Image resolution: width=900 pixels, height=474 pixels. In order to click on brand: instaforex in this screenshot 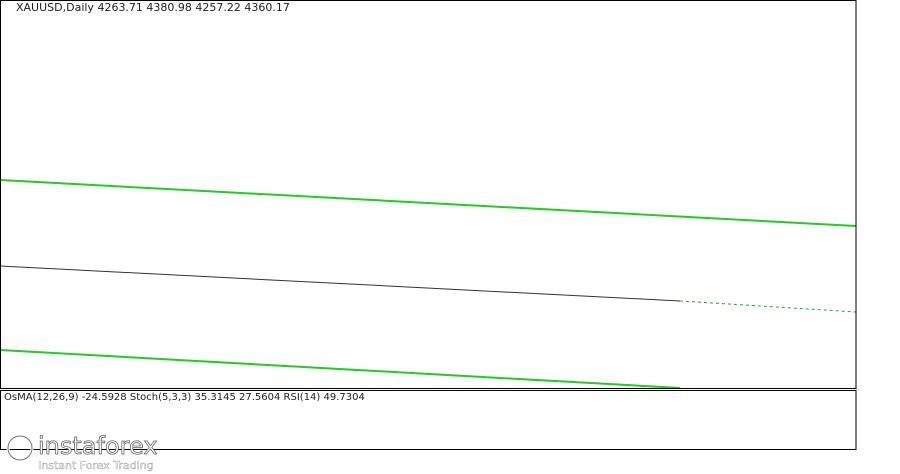, I will do `click(98, 446)`.